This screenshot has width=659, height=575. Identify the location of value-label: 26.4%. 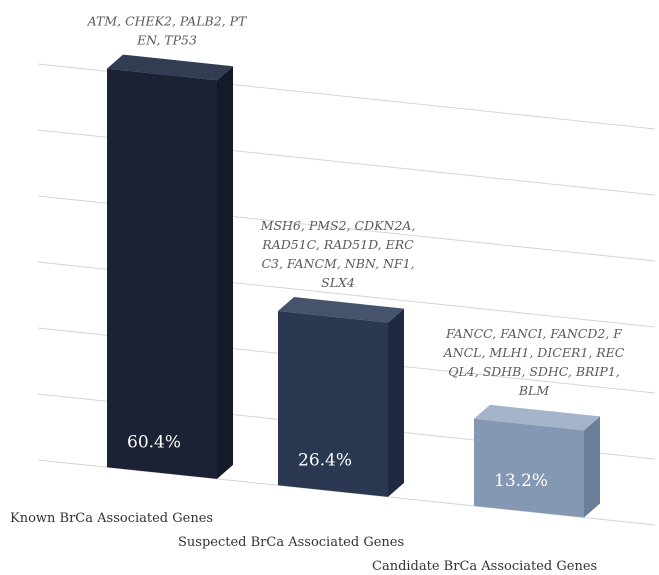
(325, 460).